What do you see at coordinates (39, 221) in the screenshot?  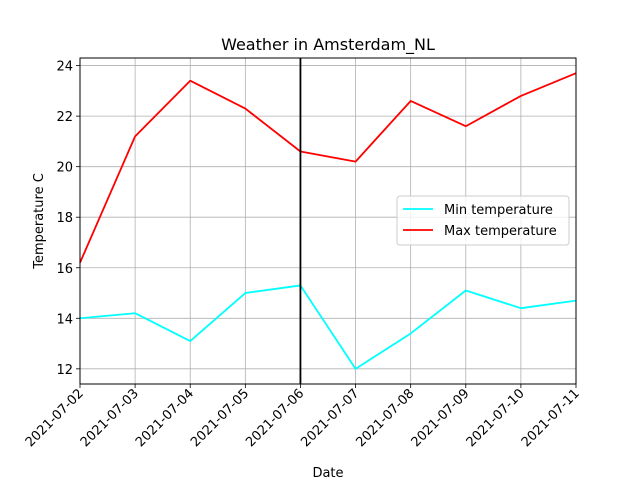 I see `y-axis-label: Temperature C` at bounding box center [39, 221].